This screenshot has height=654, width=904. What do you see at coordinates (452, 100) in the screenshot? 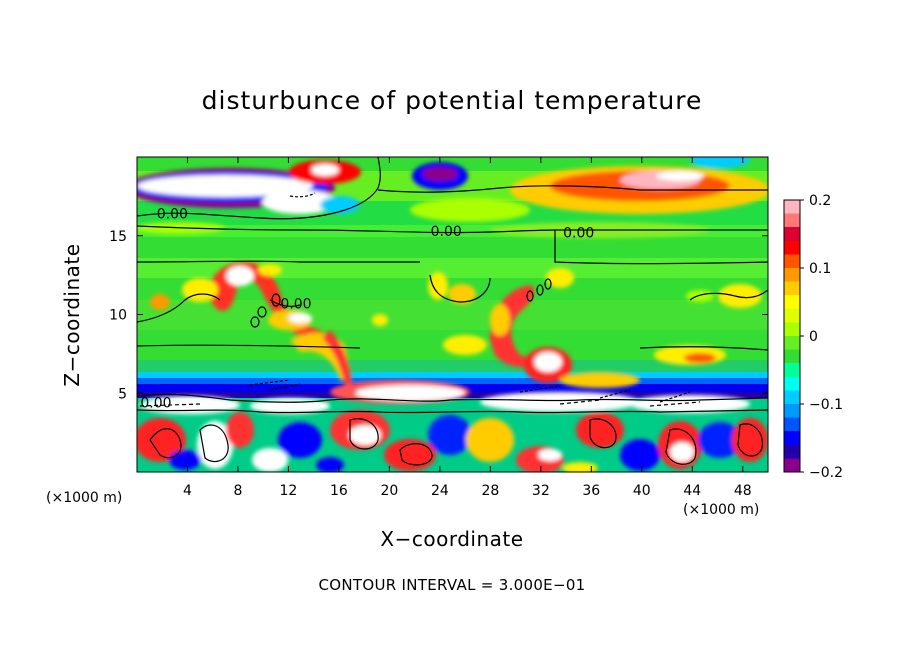
I see `chart-title: disturbunce of potential temperature` at bounding box center [452, 100].